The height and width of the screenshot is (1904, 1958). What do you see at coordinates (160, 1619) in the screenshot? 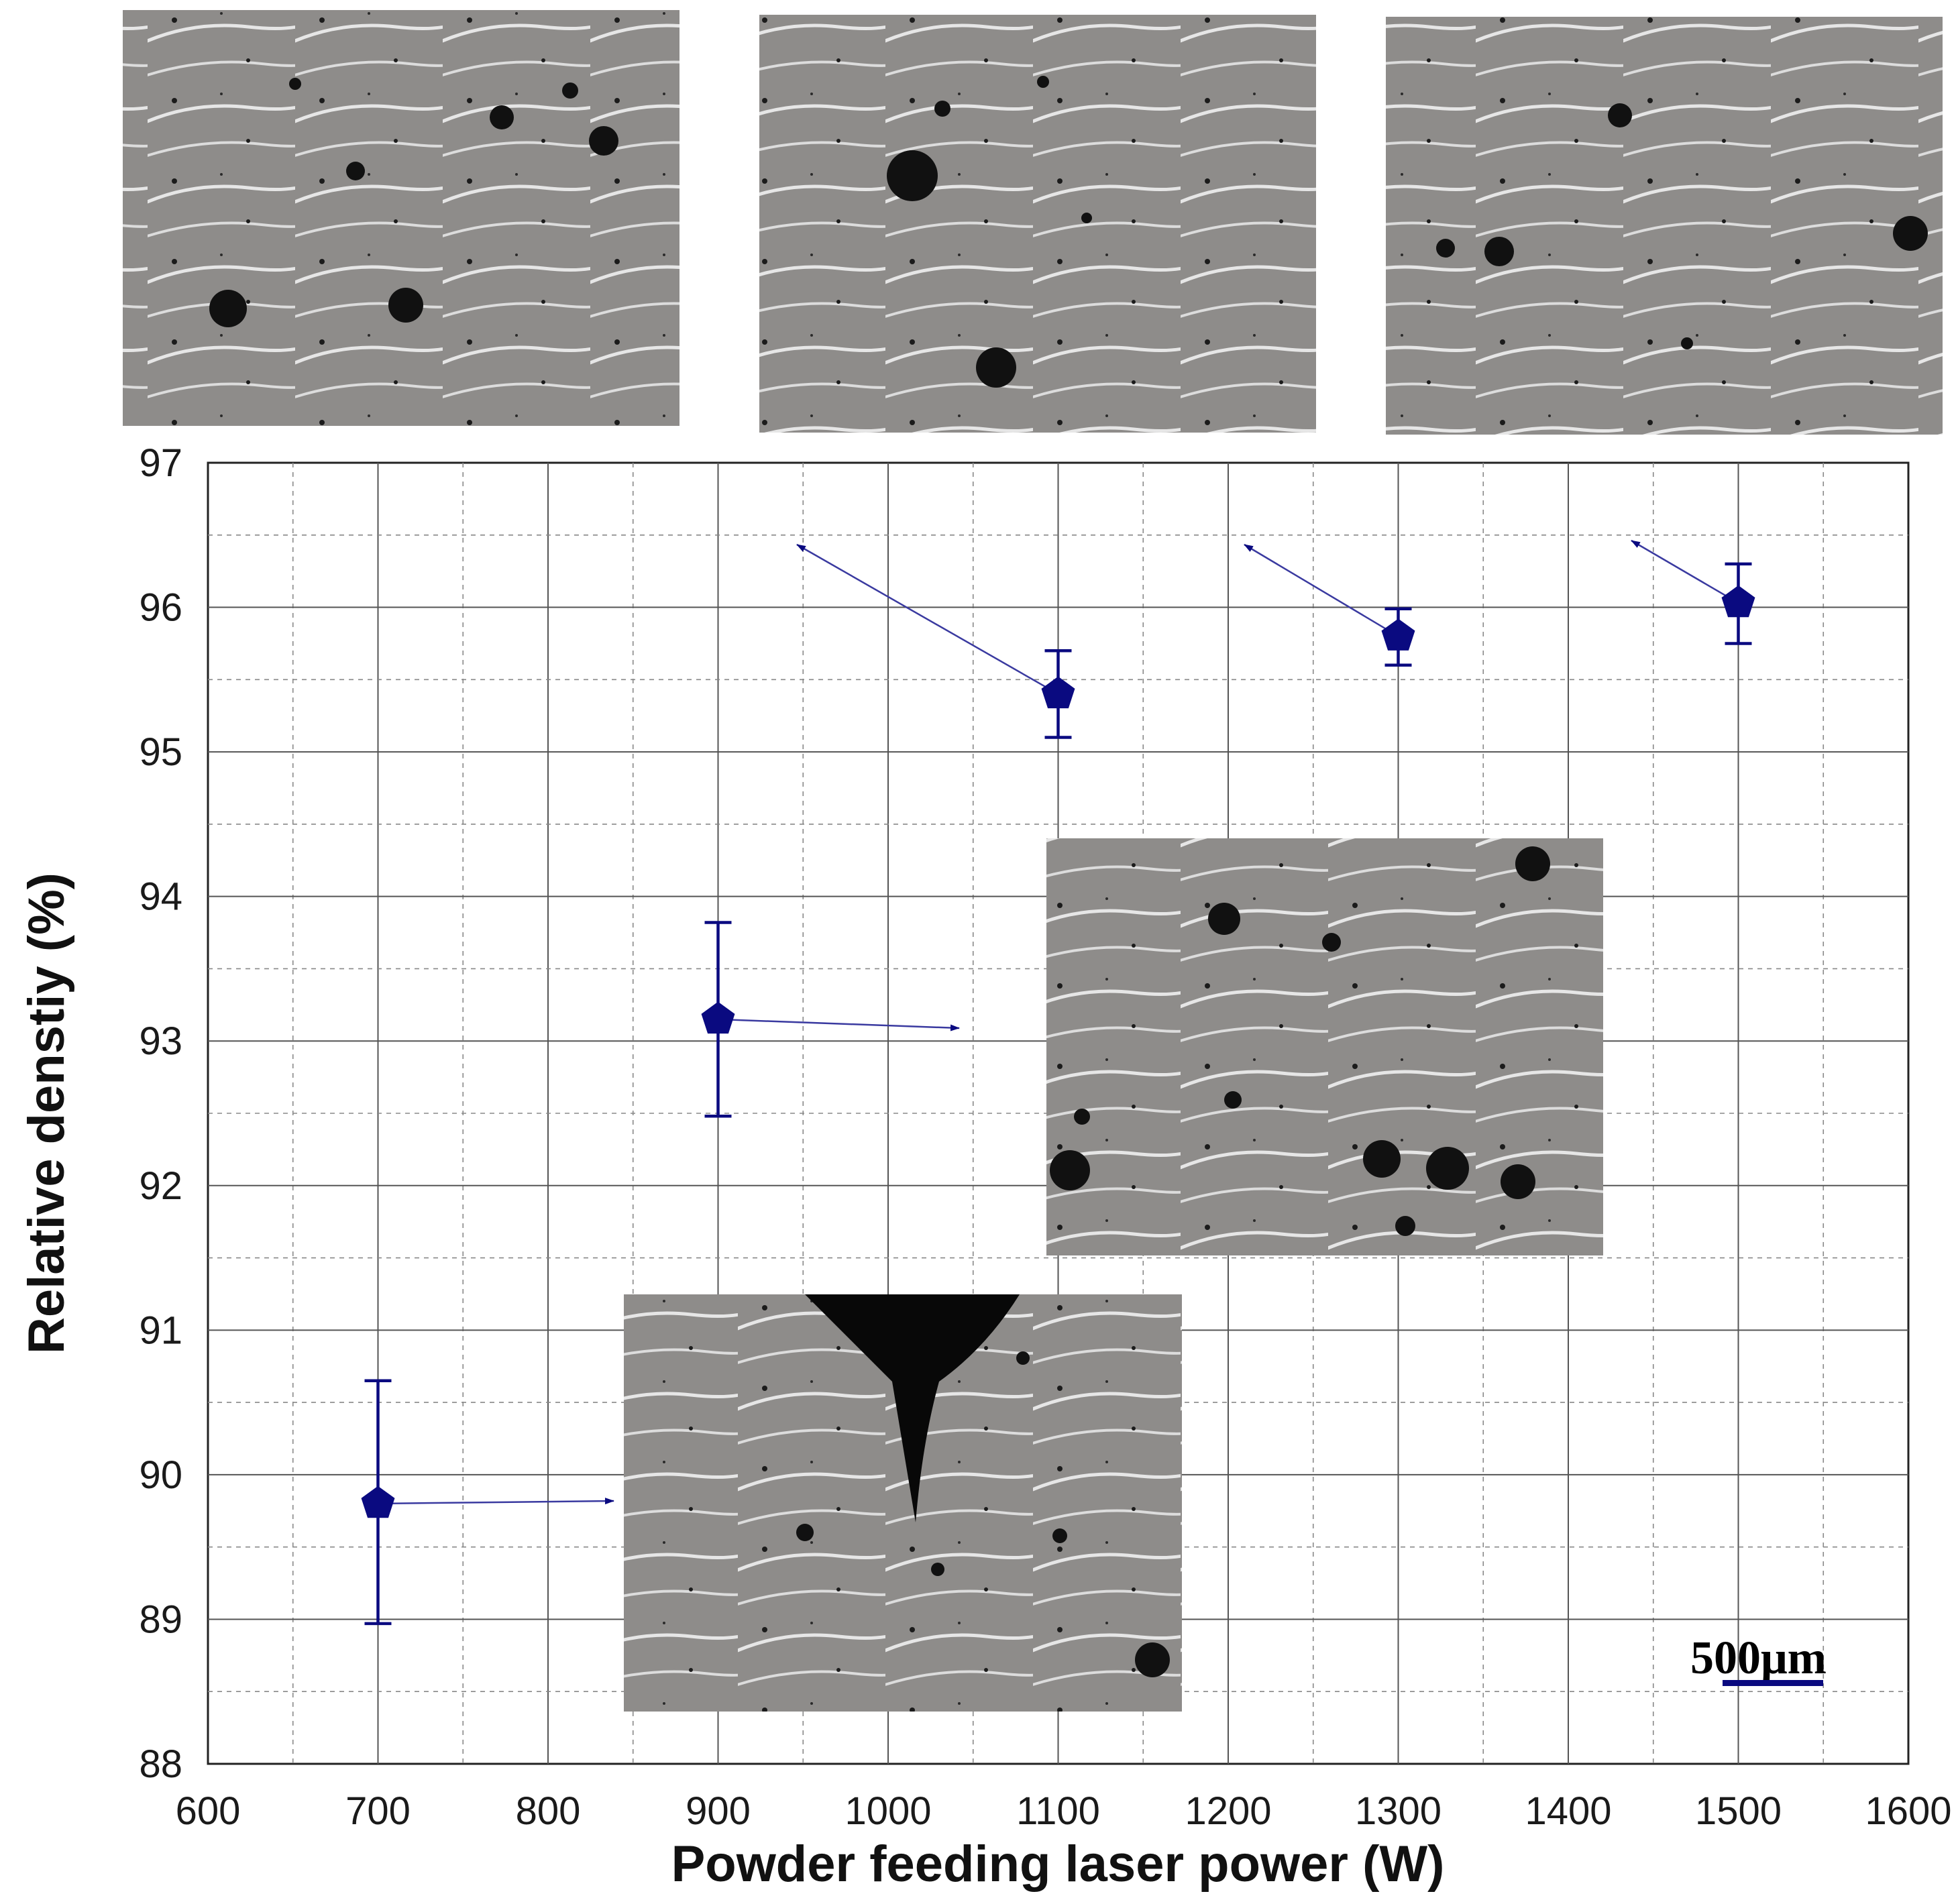
I see `y-tick-label: 89` at bounding box center [160, 1619].